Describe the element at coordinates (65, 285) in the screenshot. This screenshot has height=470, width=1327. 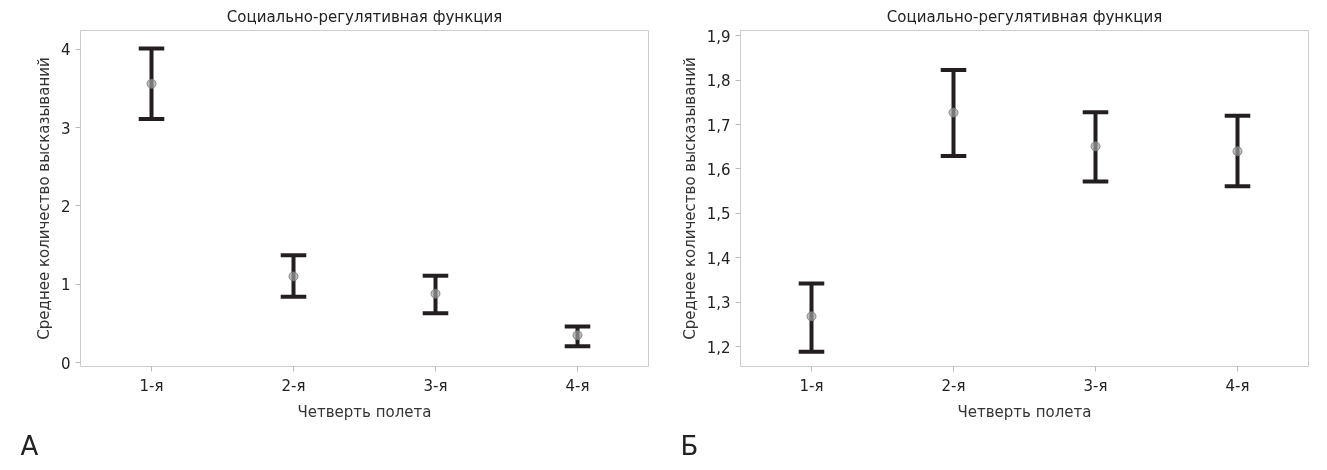
I see `y-tick-label: 1` at that location.